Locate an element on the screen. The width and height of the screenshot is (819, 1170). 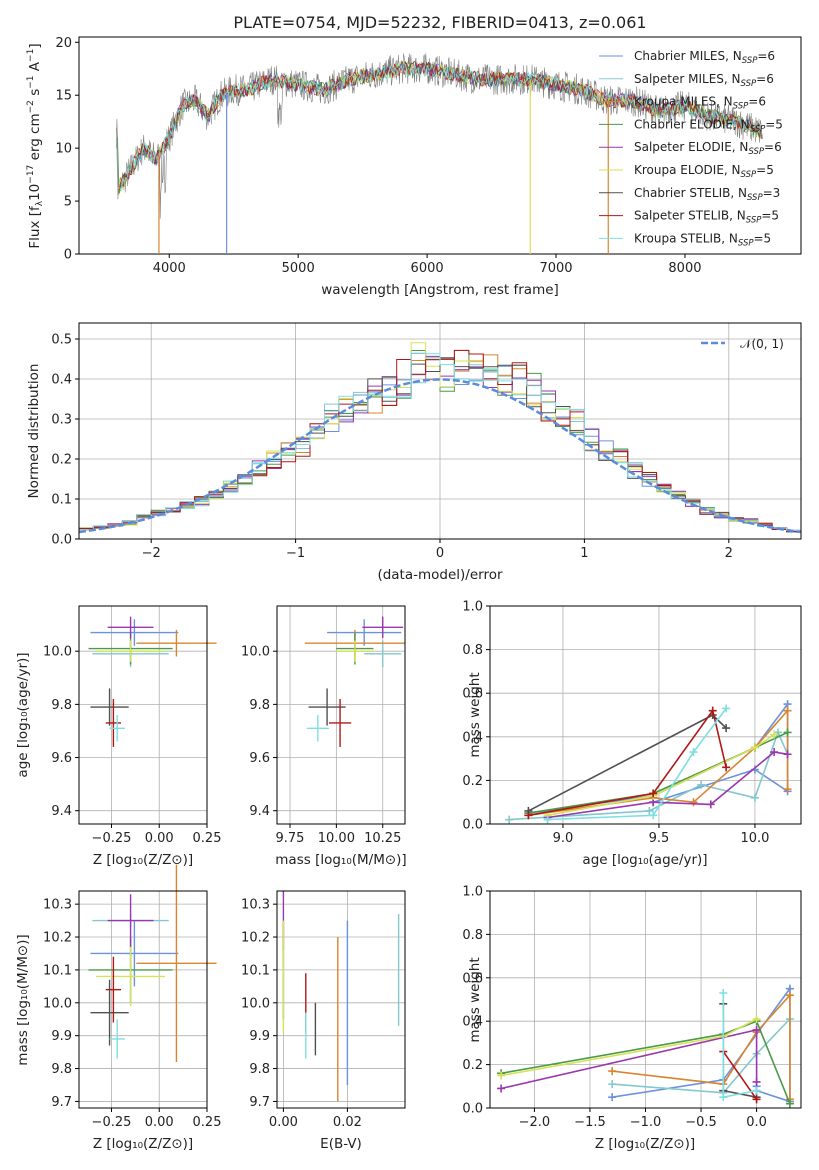
y-tick-label: 9.6 is located at coordinates (259, 758).